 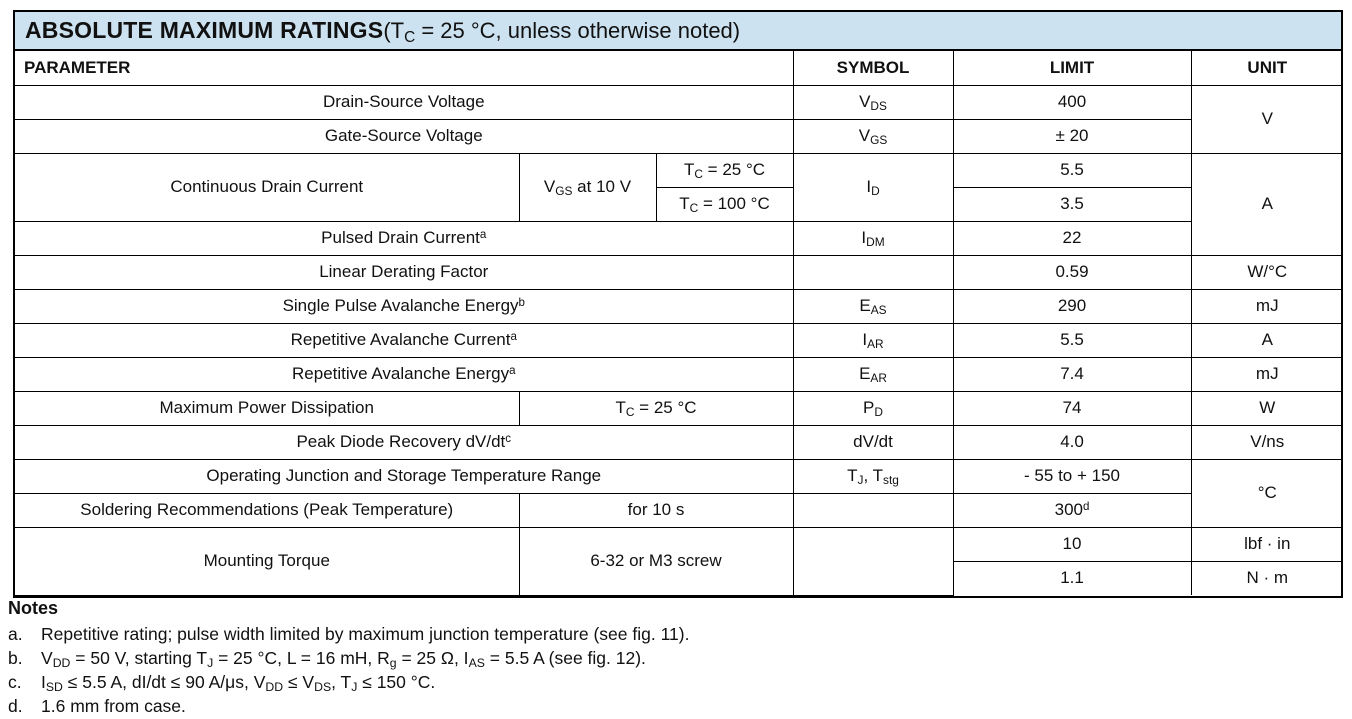 What do you see at coordinates (725, 204) in the screenshot?
I see `cell-cont-drain-case-100c: TC = 100 °C` at bounding box center [725, 204].